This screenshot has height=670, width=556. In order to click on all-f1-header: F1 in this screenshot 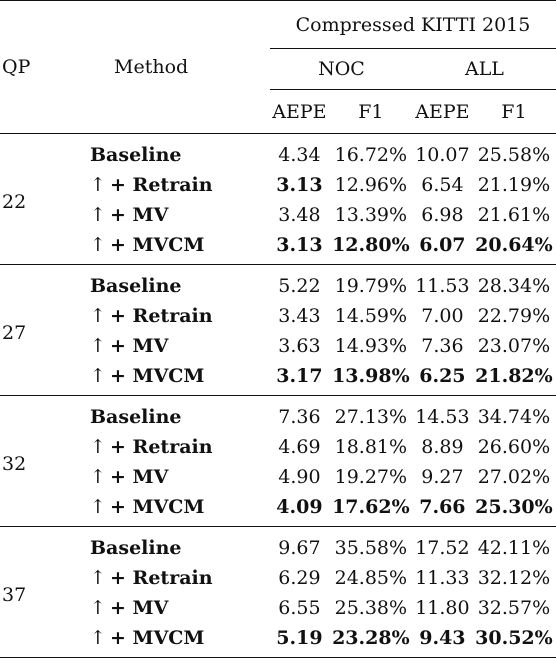, I will do `click(514, 111)`.